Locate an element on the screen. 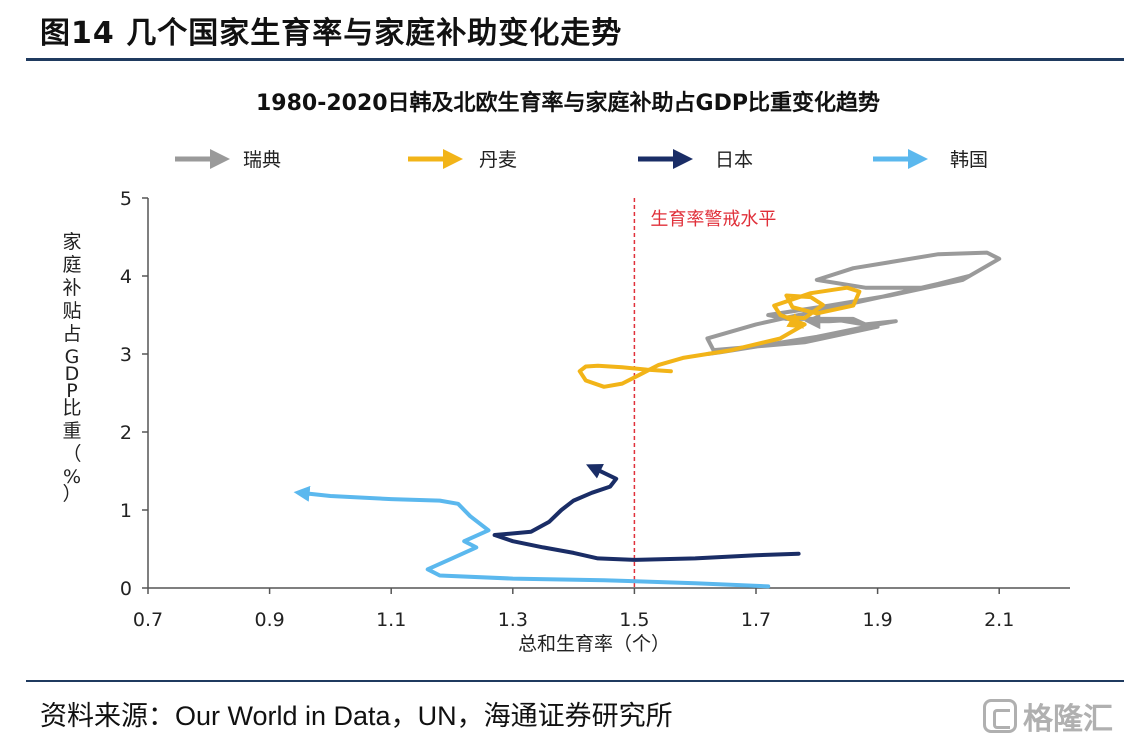  x-tick-label: 1.9 is located at coordinates (877, 620).